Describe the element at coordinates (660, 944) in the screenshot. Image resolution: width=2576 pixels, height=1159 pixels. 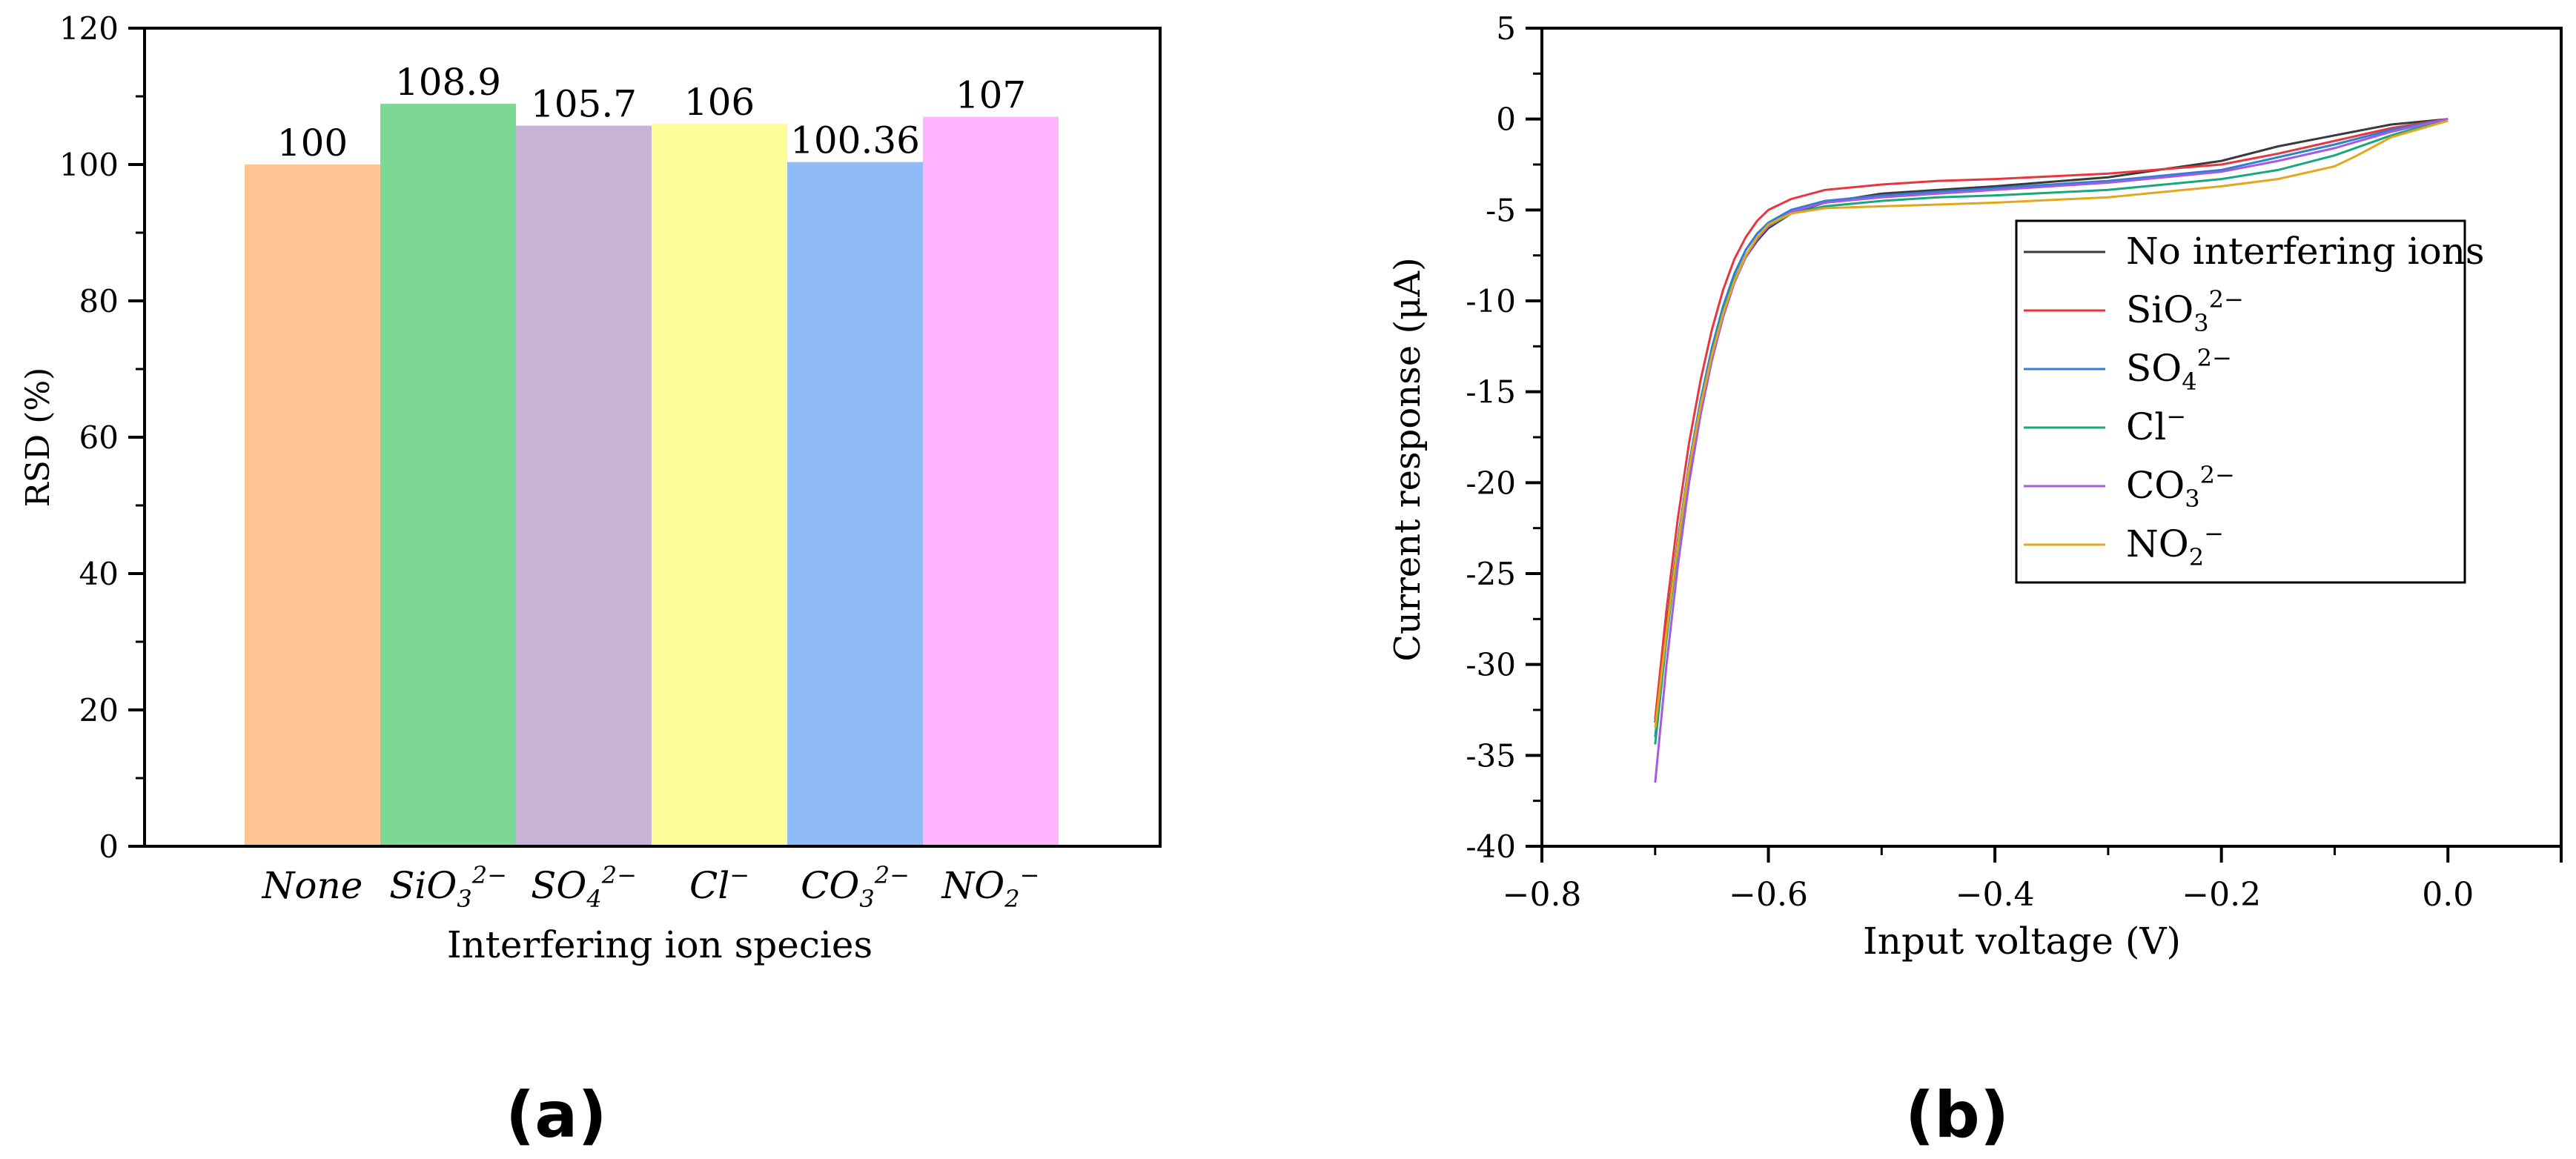
I see `x-axis-title: Interfering ion species` at that location.